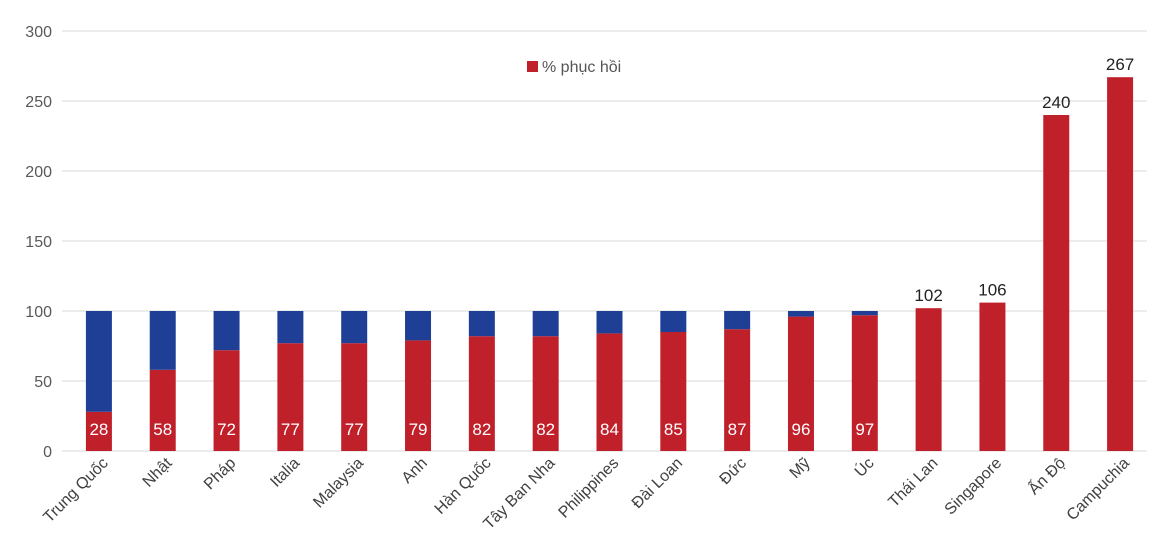 The image size is (1153, 546). Describe the element at coordinates (38, 102) in the screenshot. I see `y-tick-label: 250` at that location.